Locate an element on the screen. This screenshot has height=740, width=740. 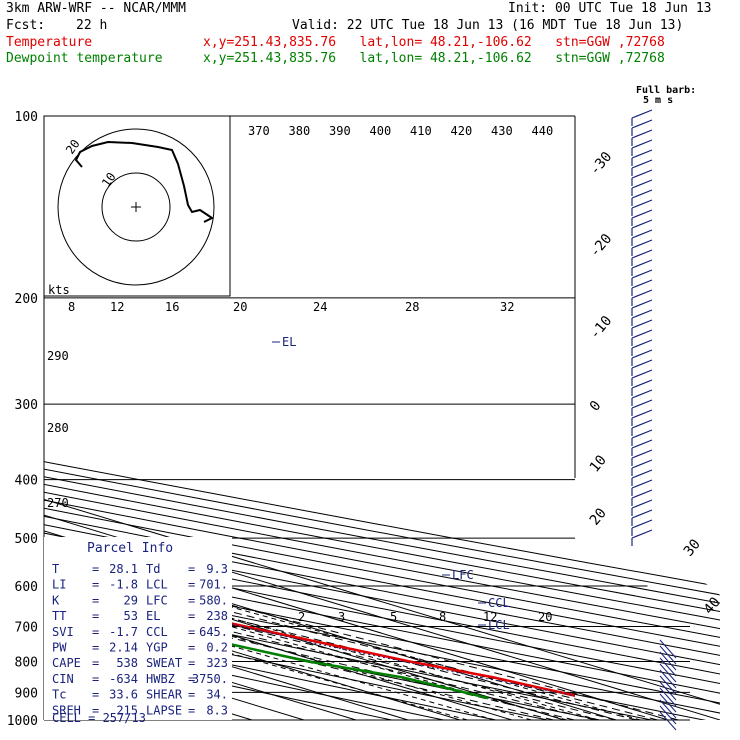
marker-lcl: LCL is located at coordinates (499, 625).